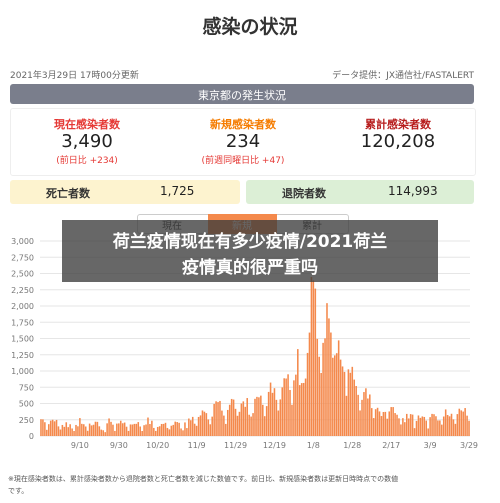  Describe the element at coordinates (31, 436) in the screenshot. I see `y-tick-label: 0` at that location.